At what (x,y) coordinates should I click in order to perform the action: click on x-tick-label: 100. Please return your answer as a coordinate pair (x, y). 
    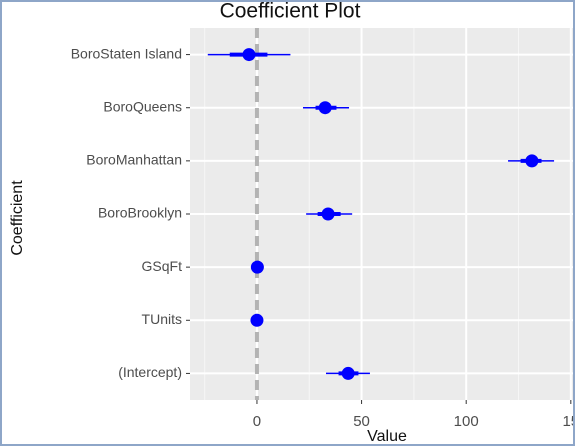
    Looking at the image, I should click on (466, 421).